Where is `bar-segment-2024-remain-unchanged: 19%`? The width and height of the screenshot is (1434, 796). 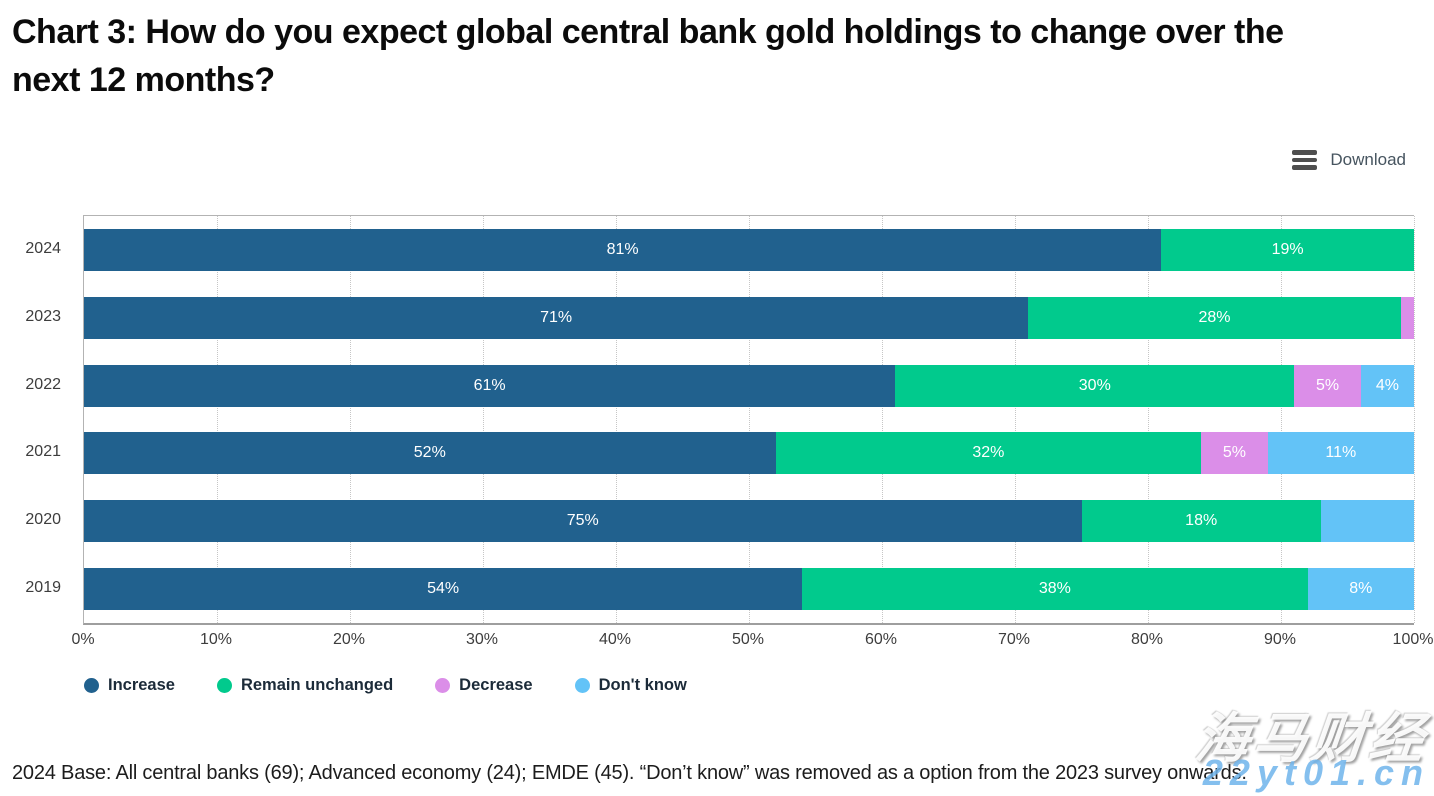 bar-segment-2024-remain-unchanged: 19% is located at coordinates (1287, 250).